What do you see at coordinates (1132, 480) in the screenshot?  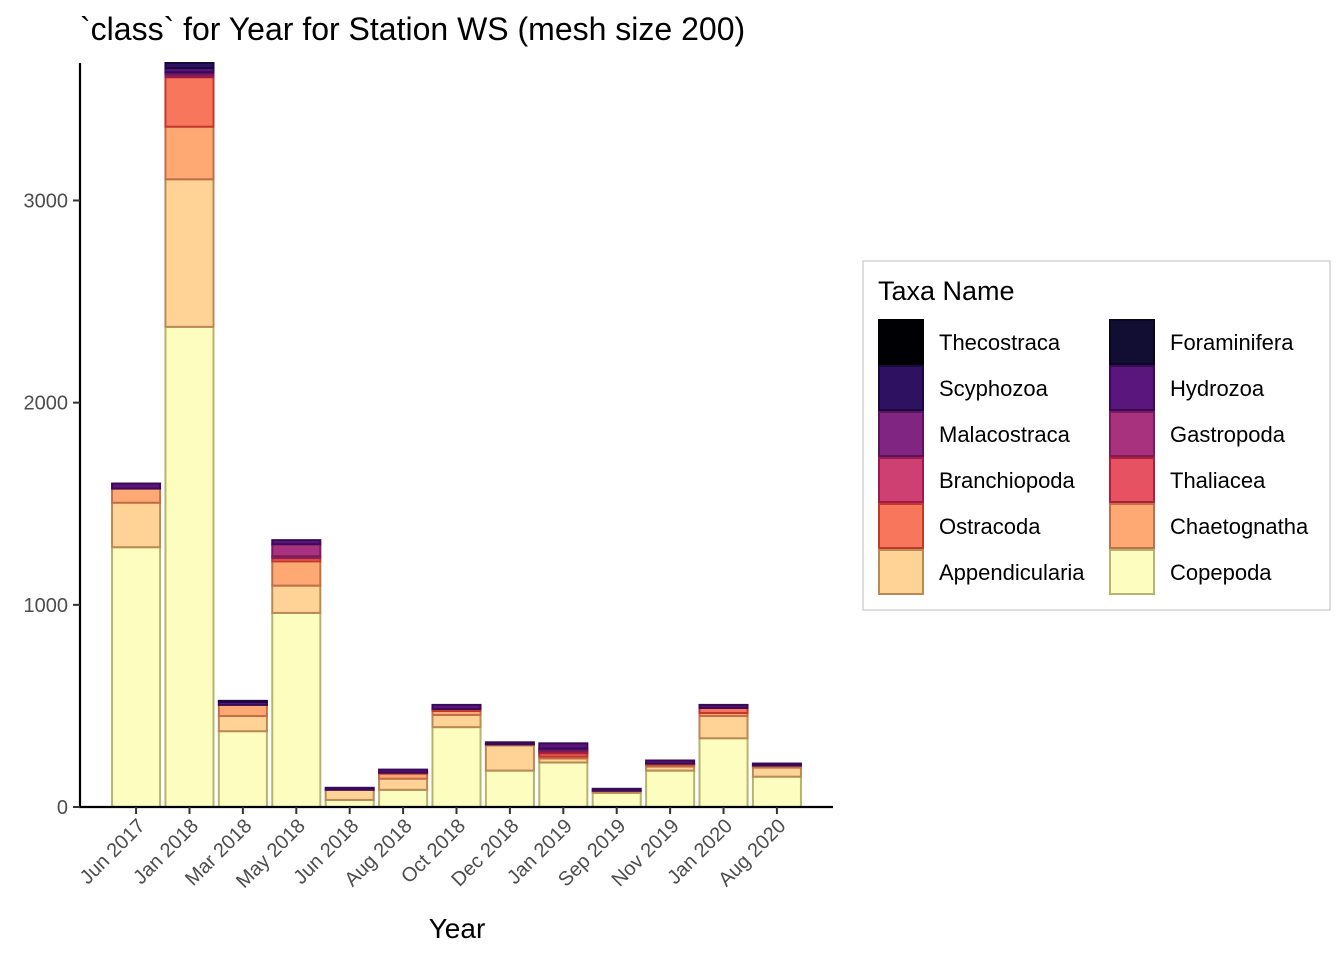 I see `legend-key-thaliacea` at bounding box center [1132, 480].